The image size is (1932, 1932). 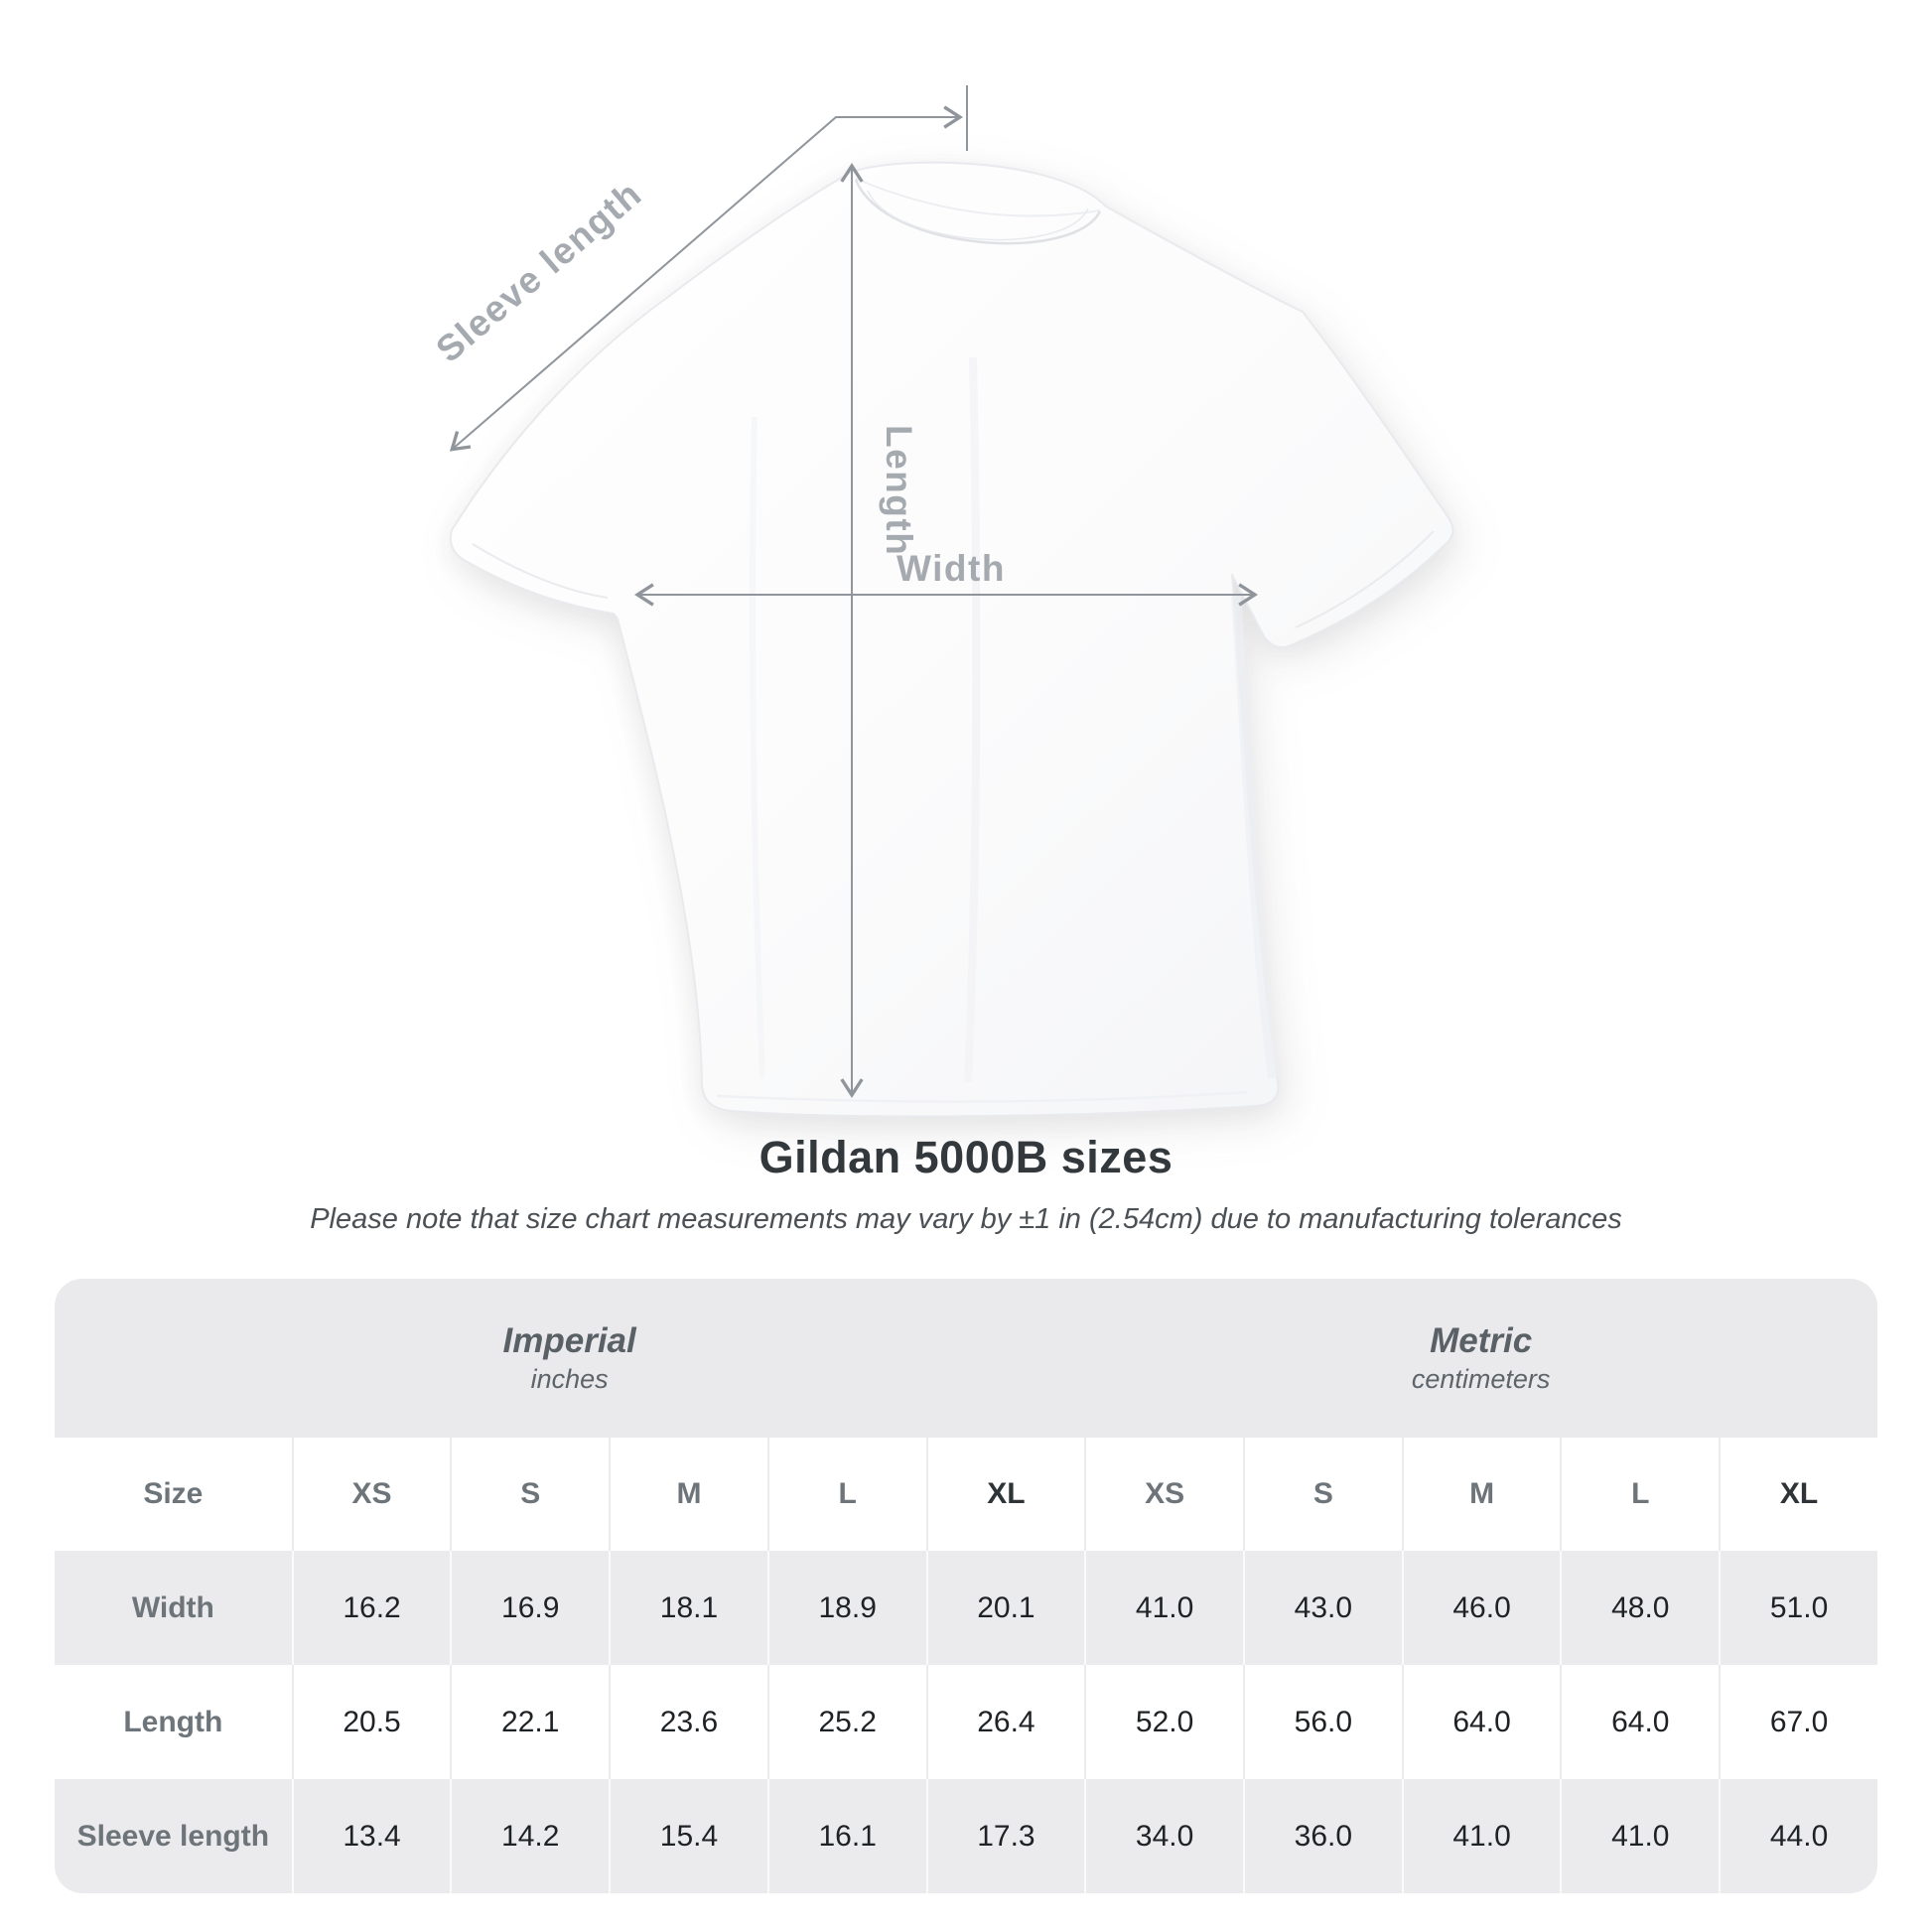 What do you see at coordinates (530, 1608) in the screenshot?
I see `value-cell: 16.9` at bounding box center [530, 1608].